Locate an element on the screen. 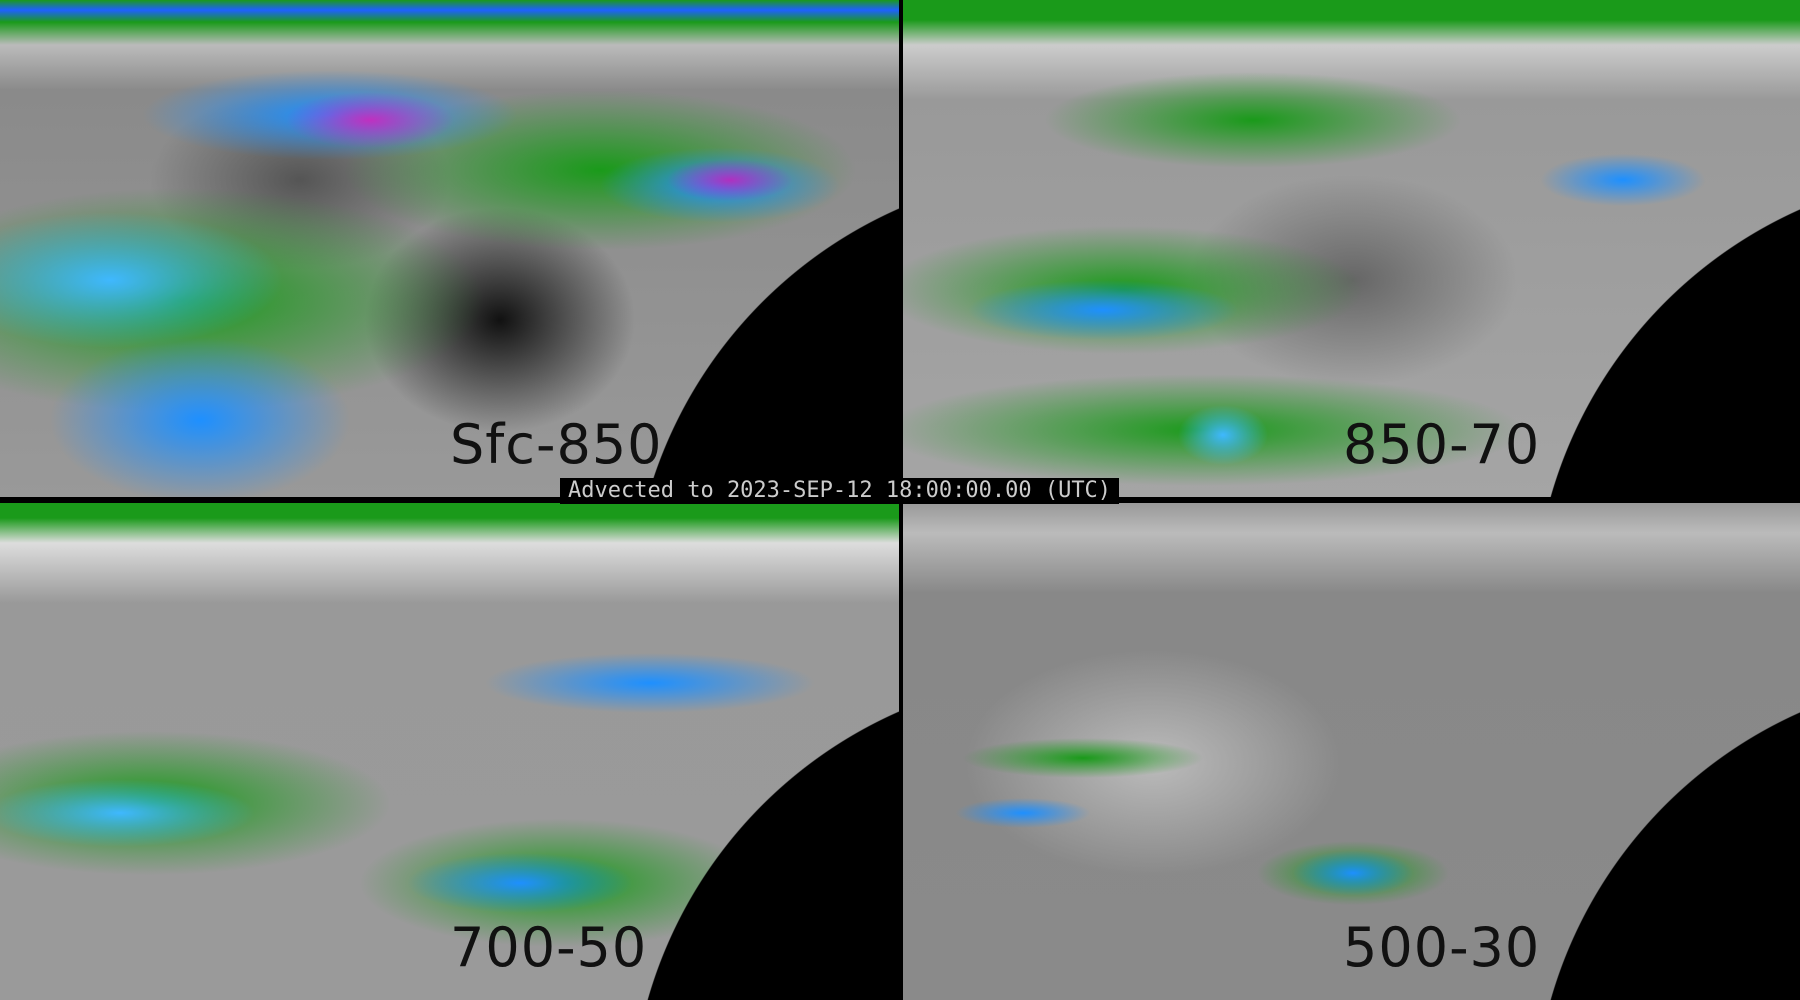 Image resolution: width=1800 pixels, height=1000 pixels. layer-label: 700-50 is located at coordinates (549, 947).